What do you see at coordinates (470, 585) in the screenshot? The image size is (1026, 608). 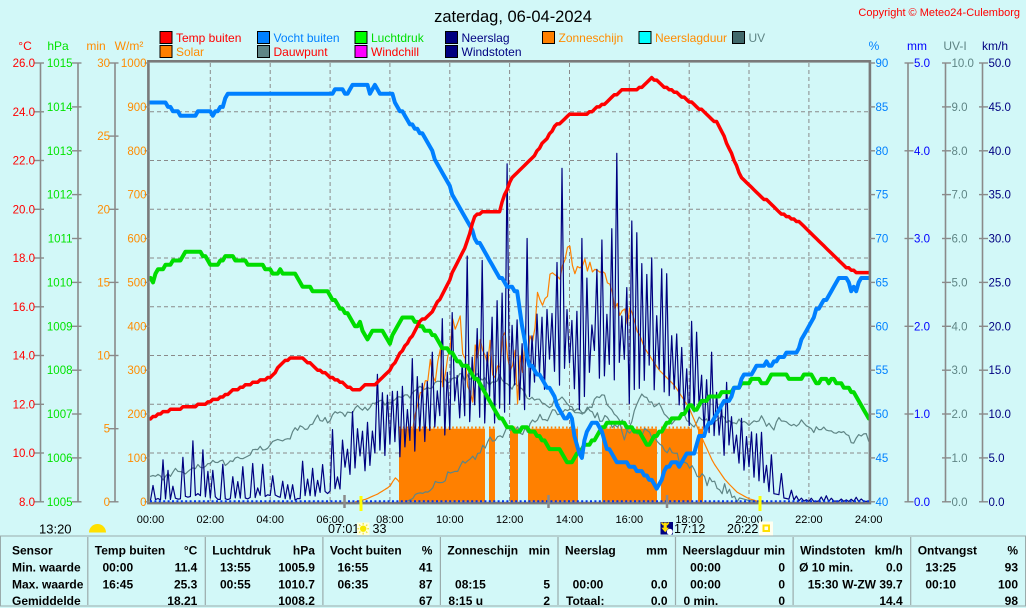 I see `svg-text: 08:15` at bounding box center [470, 585].